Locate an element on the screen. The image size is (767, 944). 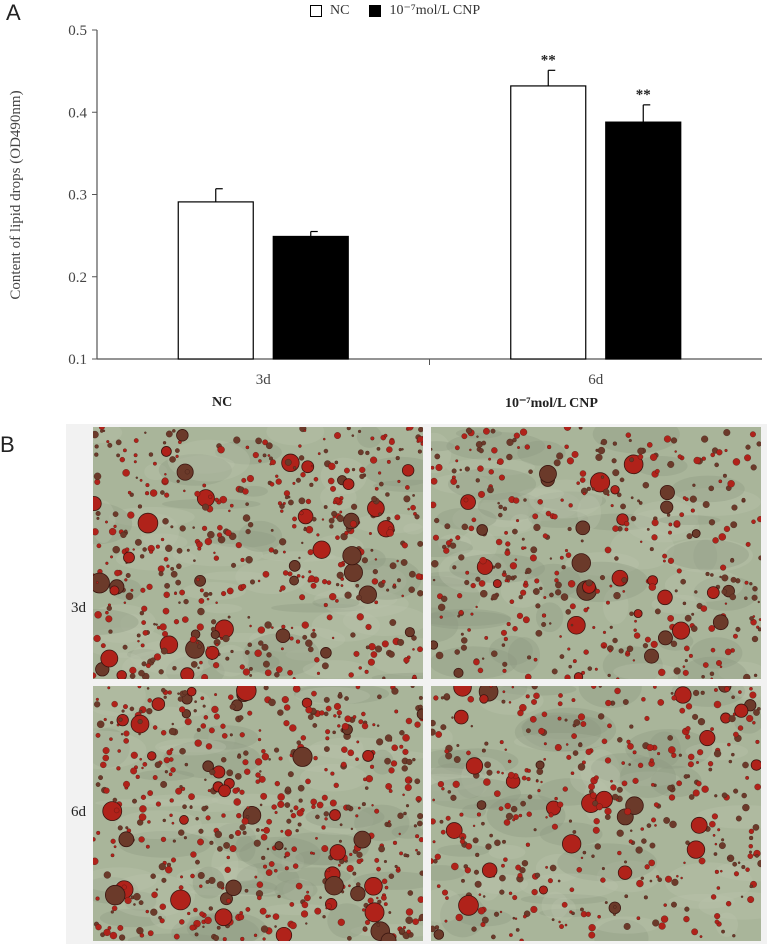
y-tick-label: 0.2 is located at coordinates (77, 278).